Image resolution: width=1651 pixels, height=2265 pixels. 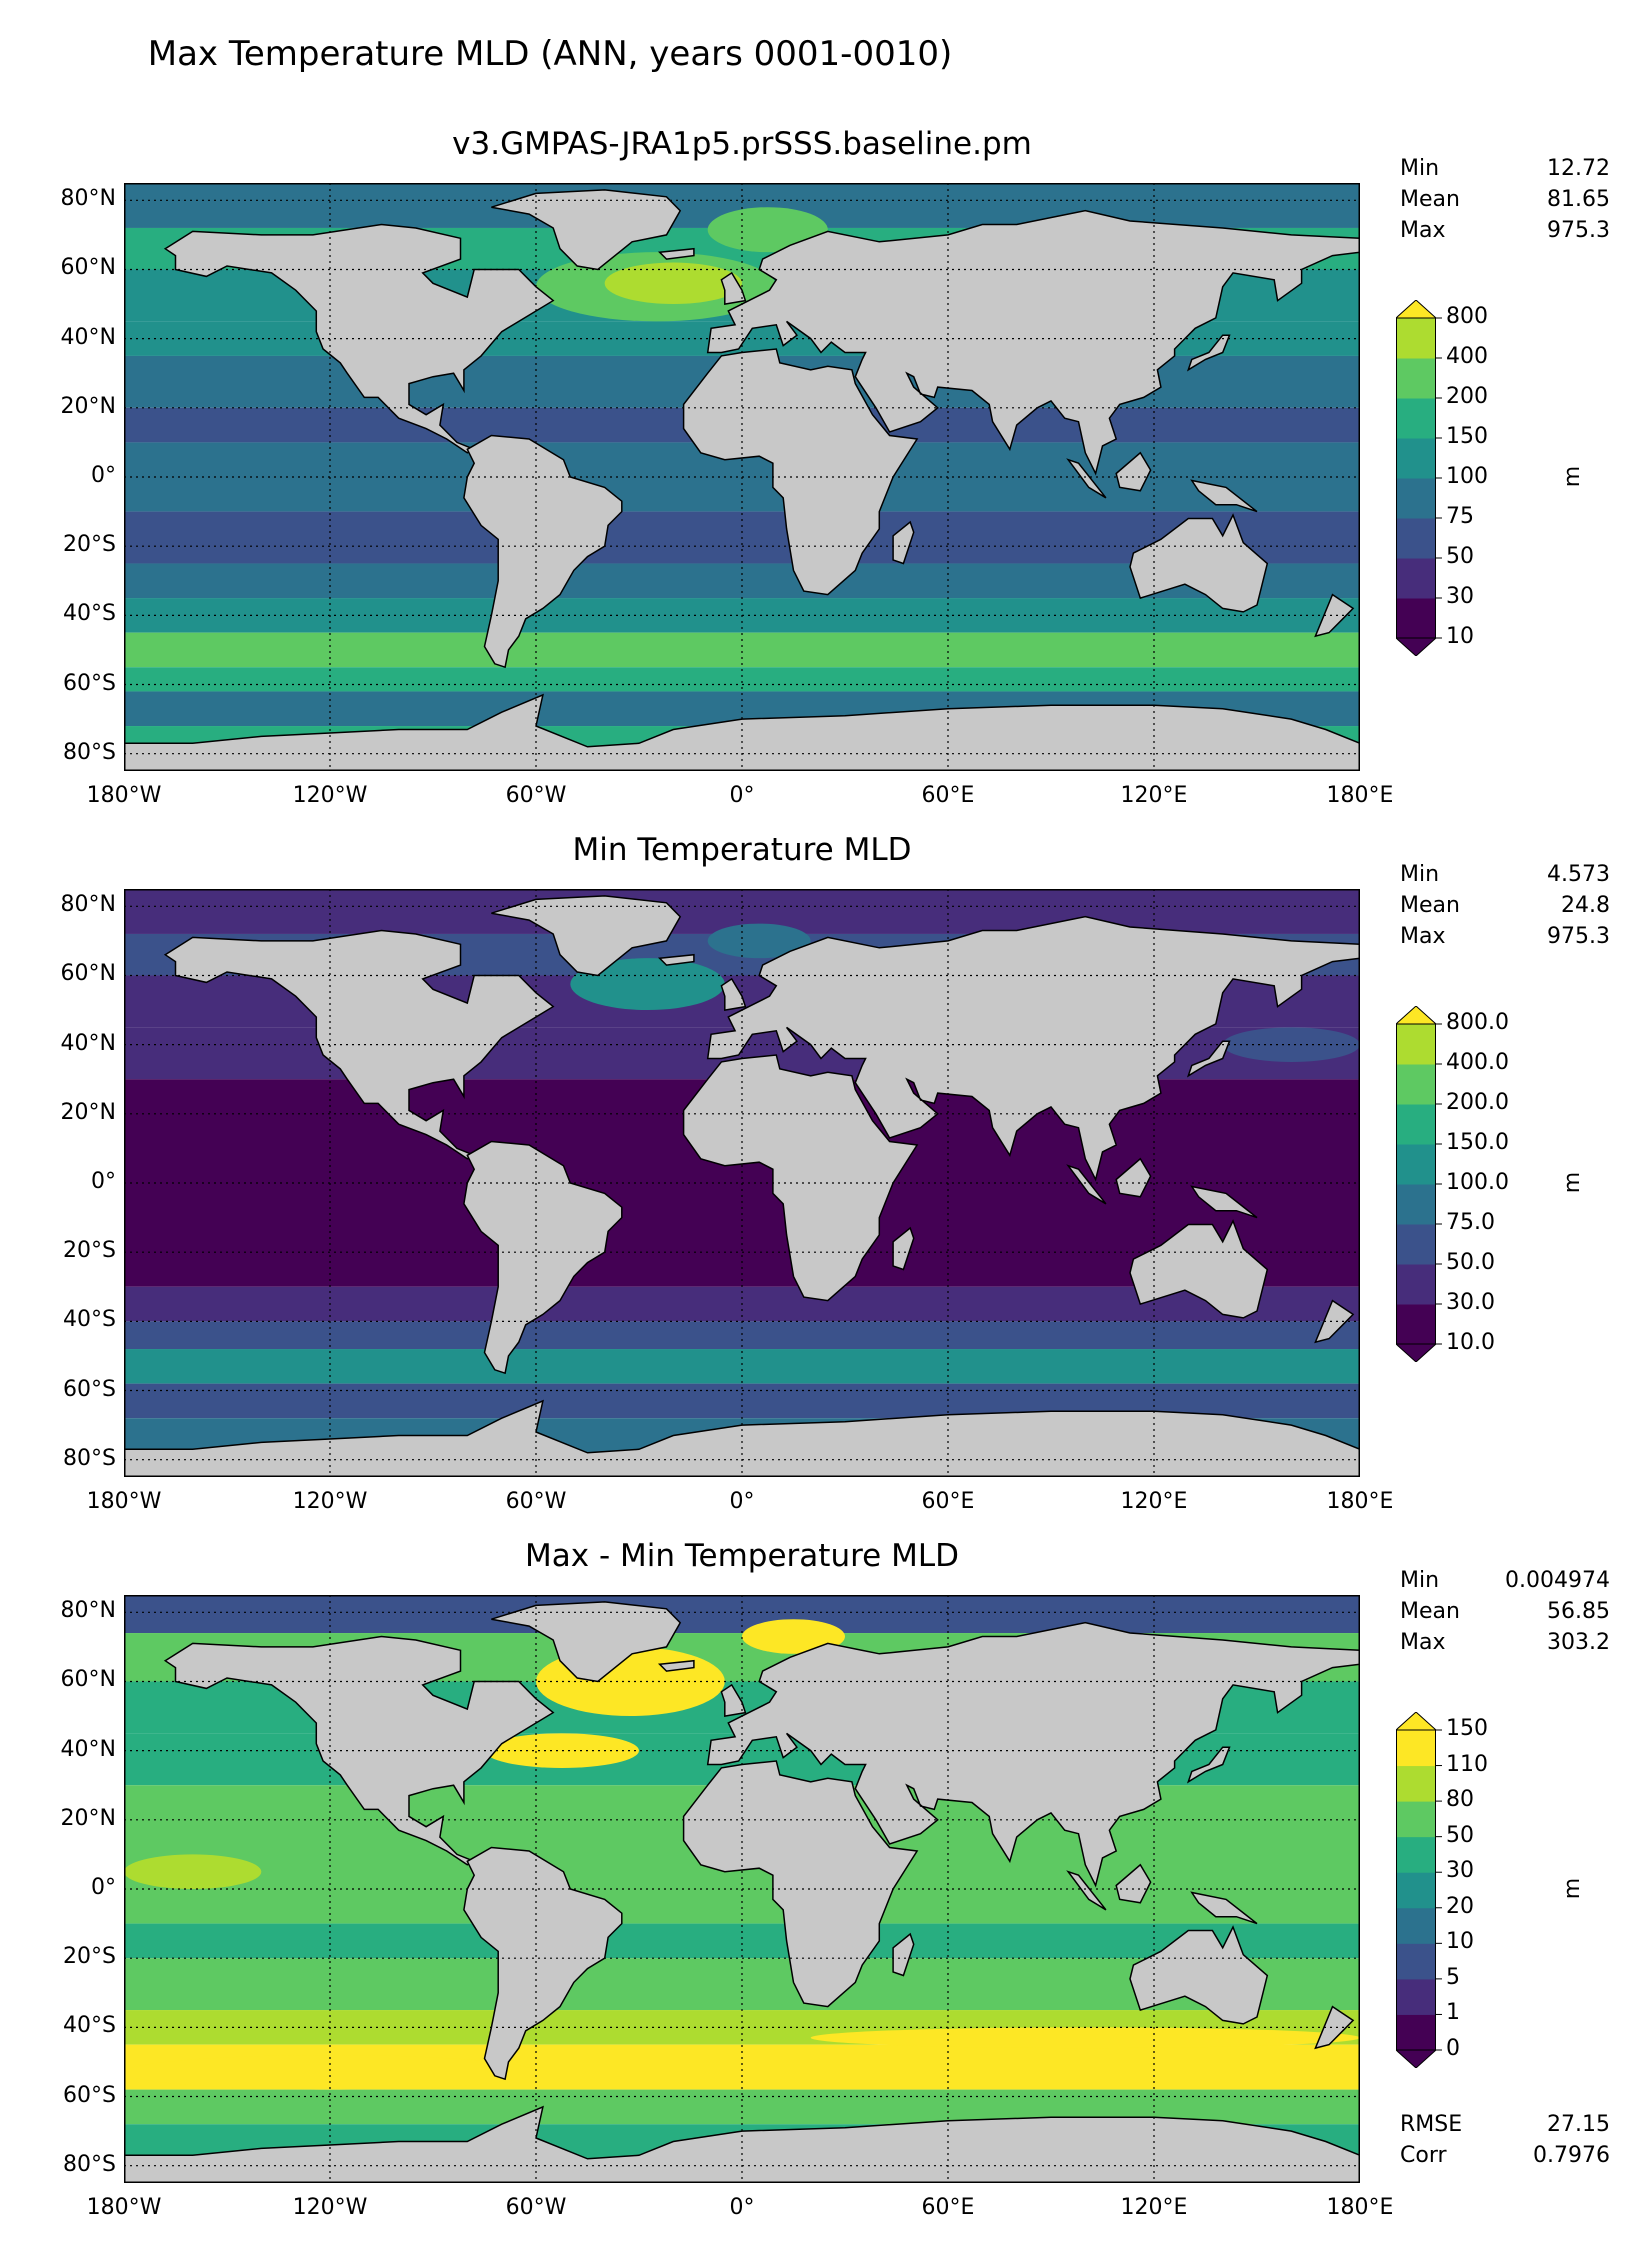 I want to click on stat-row: Corr 0.7976, so click(x=1505, y=2155).